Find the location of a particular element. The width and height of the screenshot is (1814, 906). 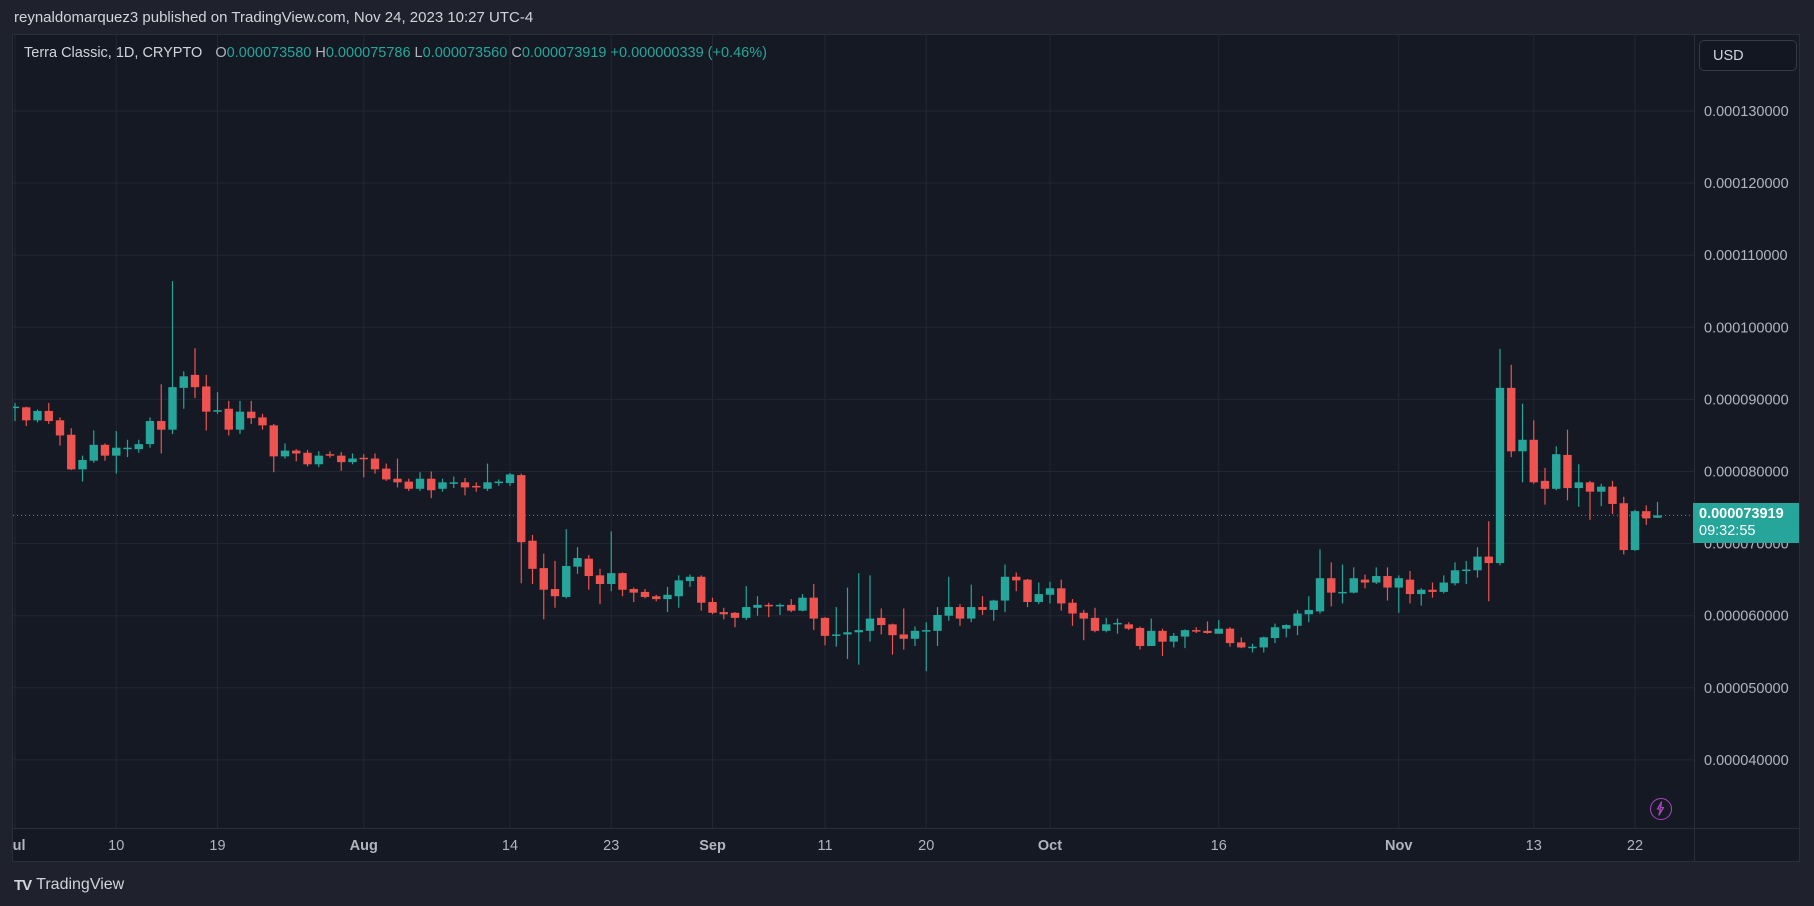

change-value: +0.000000339 (+0.46%) is located at coordinates (688, 53).